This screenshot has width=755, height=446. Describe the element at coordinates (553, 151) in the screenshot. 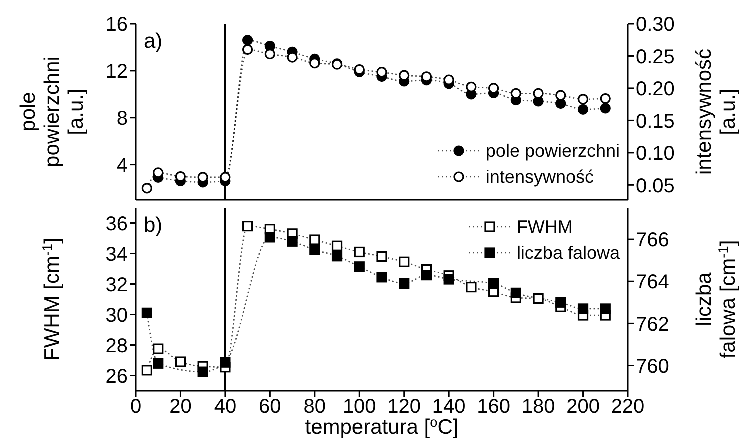

I see `legend-label: pole powierzchni` at that location.